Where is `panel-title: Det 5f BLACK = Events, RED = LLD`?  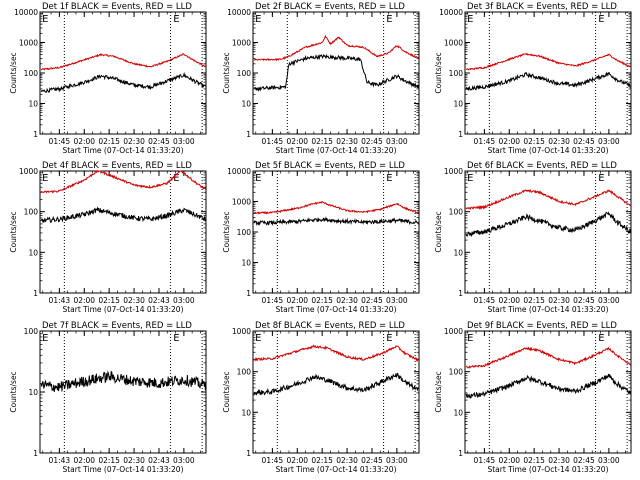
panel-title: Det 5f BLACK = Events, RED = LLD is located at coordinates (330, 166).